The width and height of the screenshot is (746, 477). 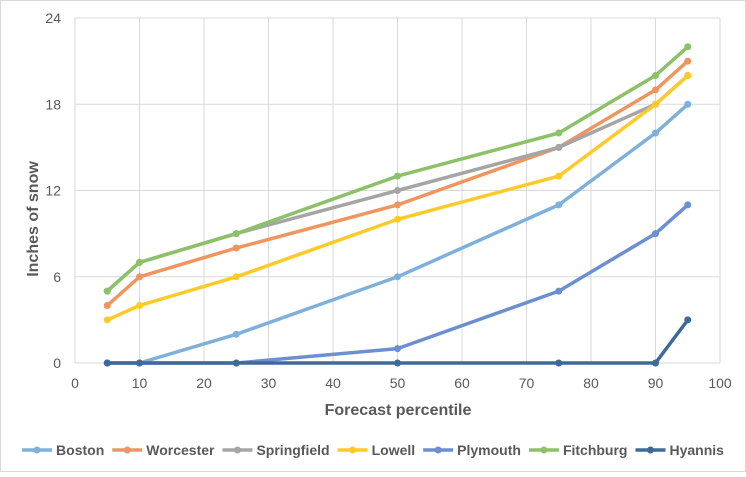 What do you see at coordinates (333, 383) in the screenshot?
I see `x-tick-label: 40` at bounding box center [333, 383].